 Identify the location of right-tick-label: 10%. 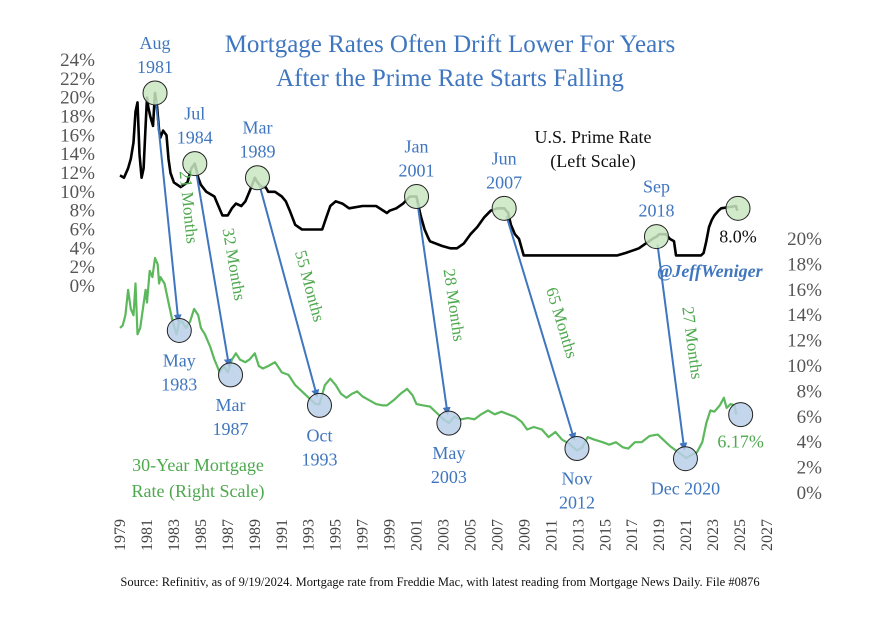
(804, 366).